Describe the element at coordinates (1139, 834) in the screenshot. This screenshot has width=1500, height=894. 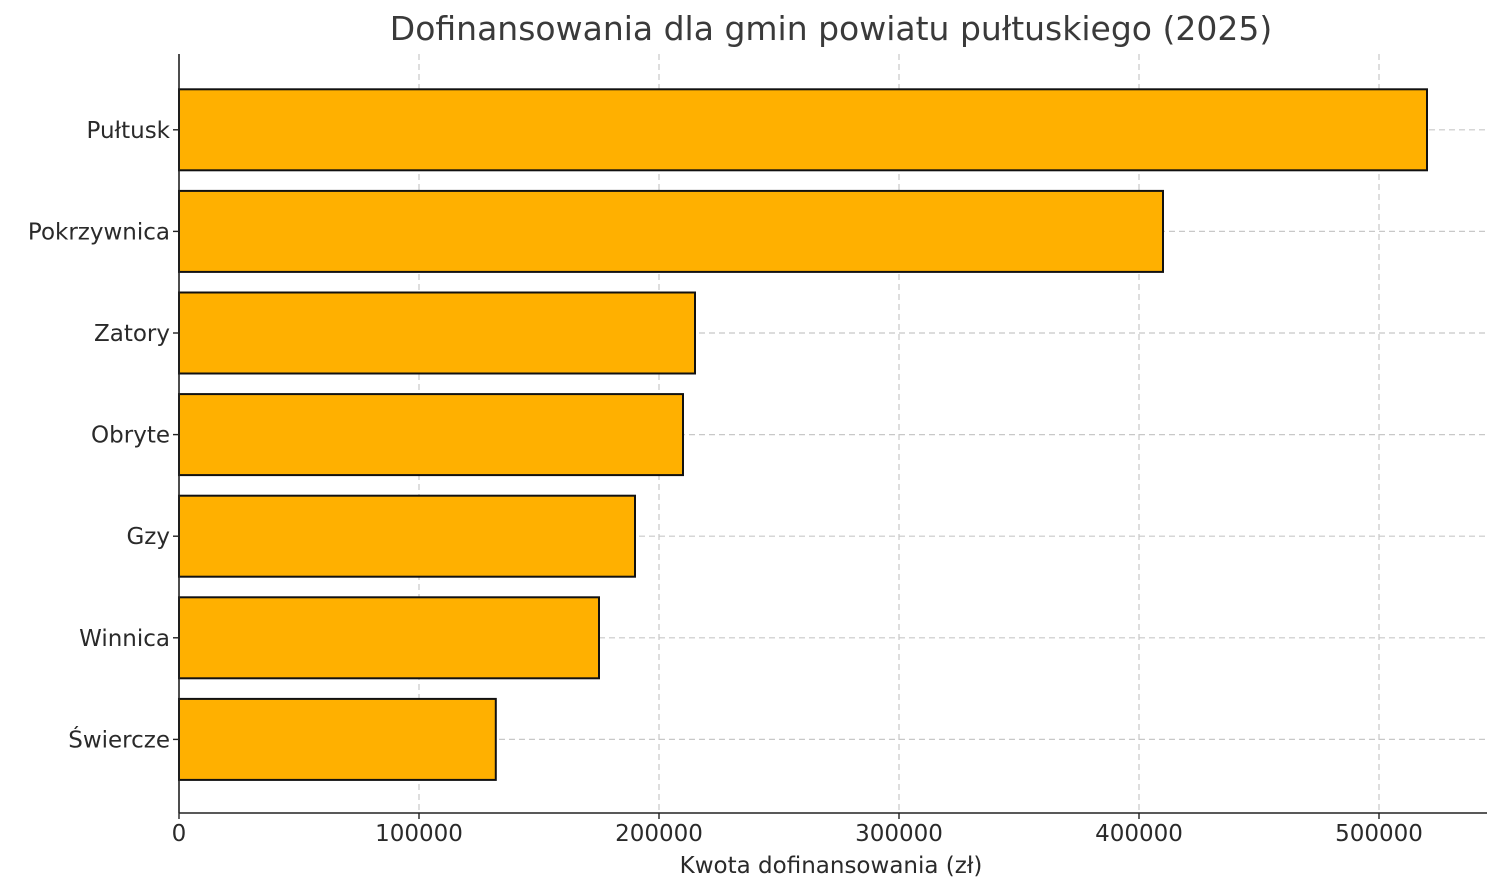
I see `x-tick-label: 400000` at that location.